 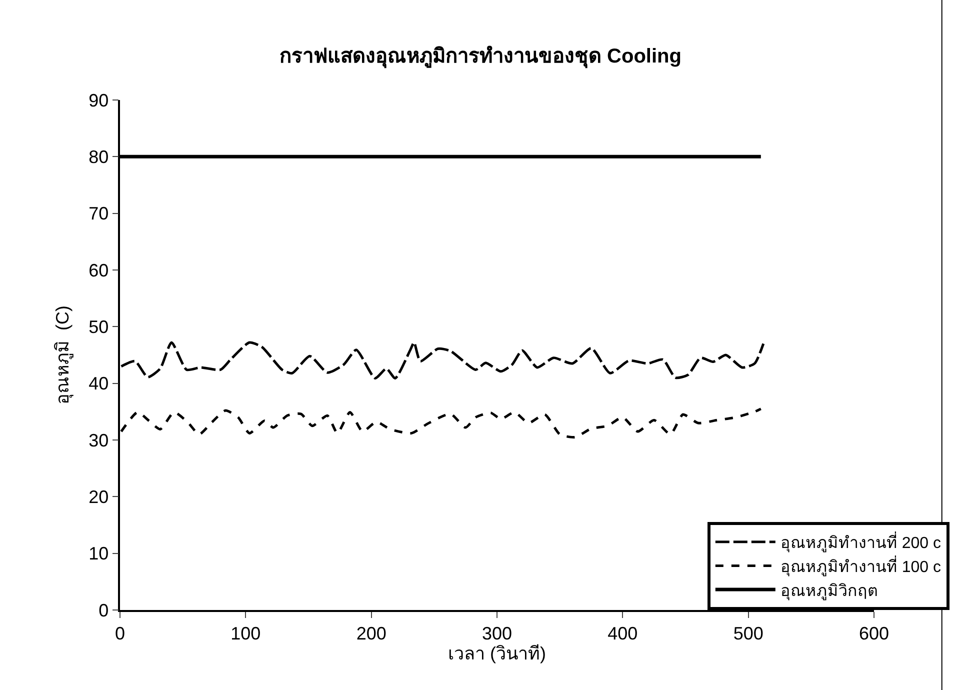 What do you see at coordinates (481, 57) in the screenshot?
I see `chart-title: กราฟแสดงอุณหภูมิการทำงานของชุด Cooling` at bounding box center [481, 57].